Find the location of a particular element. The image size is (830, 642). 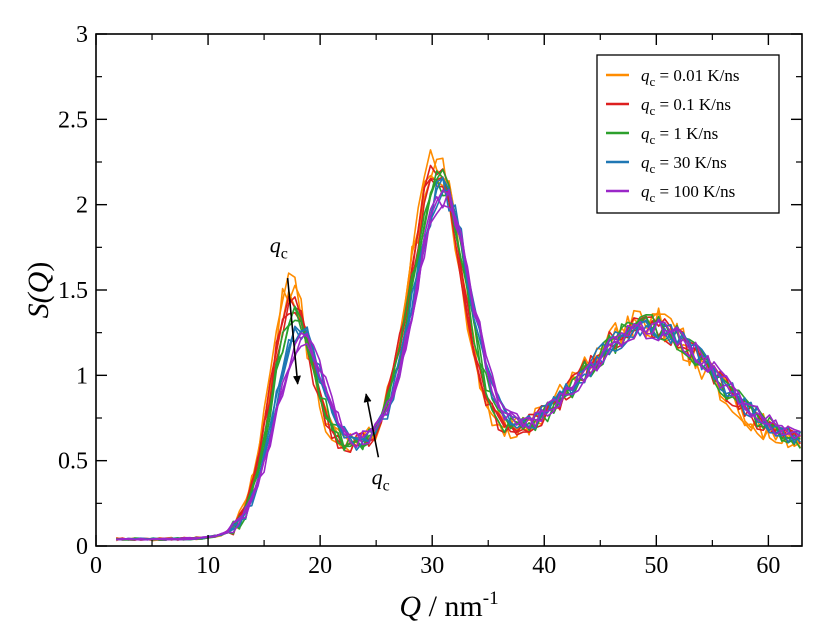

x-tick-label: 0 is located at coordinates (96, 566).